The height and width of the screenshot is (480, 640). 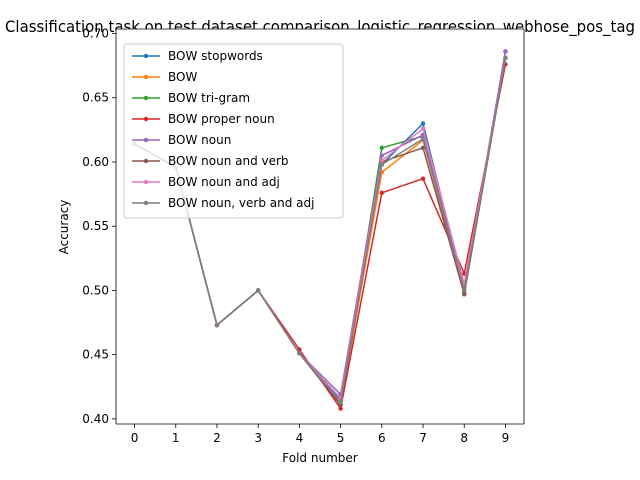 What do you see at coordinates (464, 438) in the screenshot?
I see `x-tick-label: 8` at bounding box center [464, 438].